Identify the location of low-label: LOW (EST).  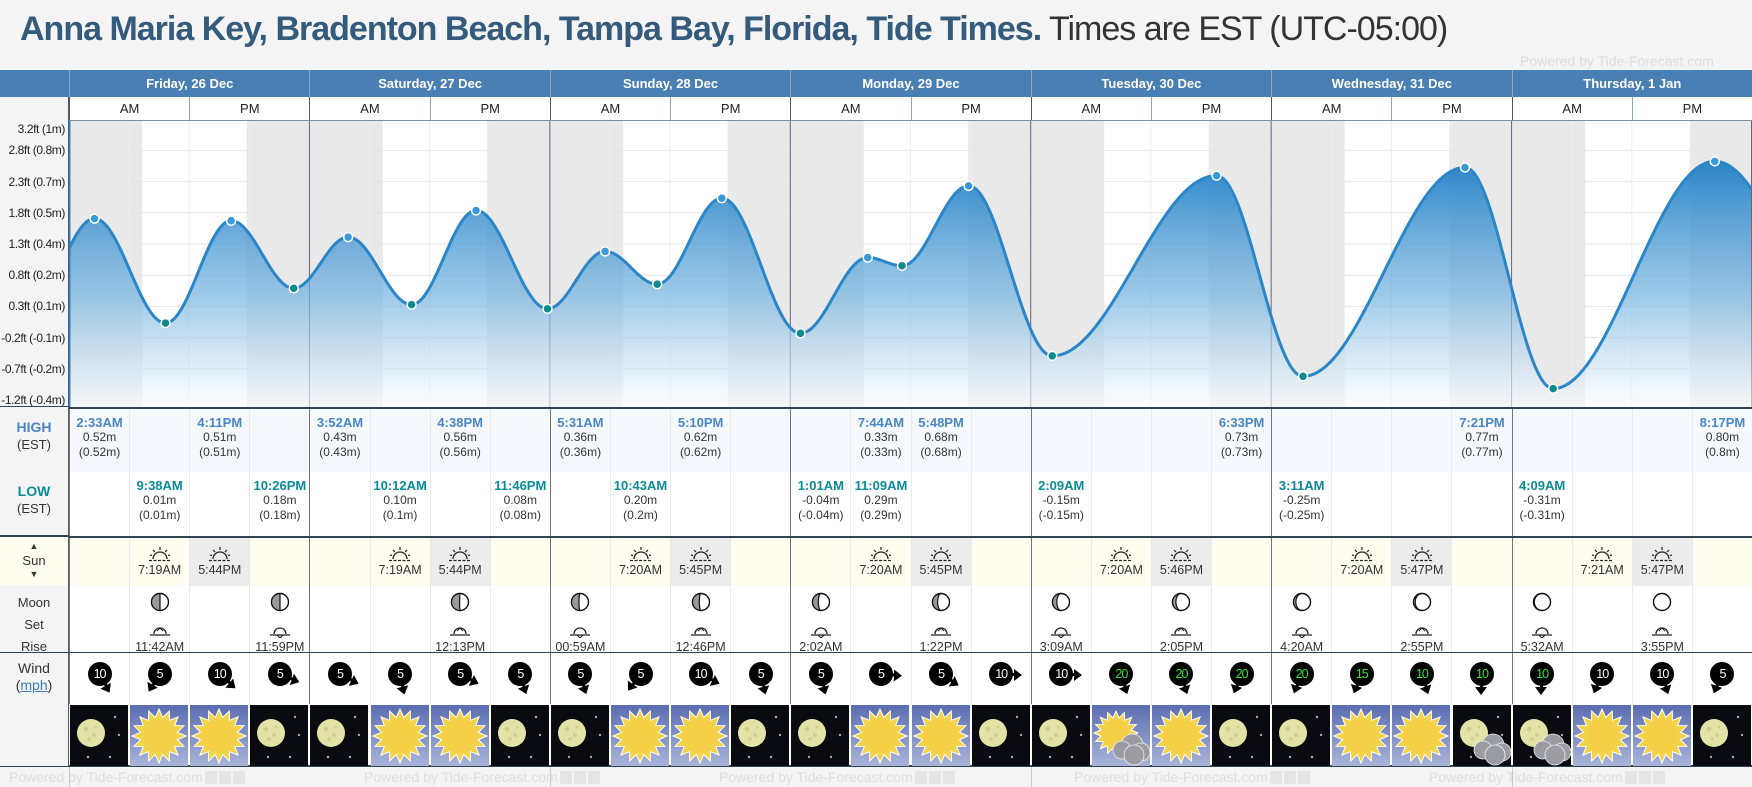
(34, 500).